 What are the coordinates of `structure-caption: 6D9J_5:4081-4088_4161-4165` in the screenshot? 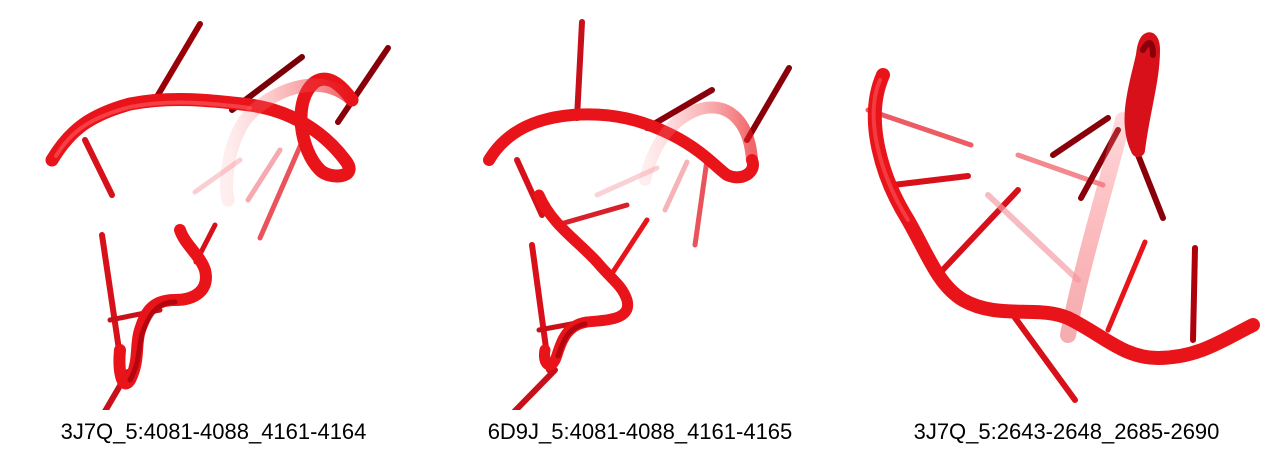 It's located at (640, 431).